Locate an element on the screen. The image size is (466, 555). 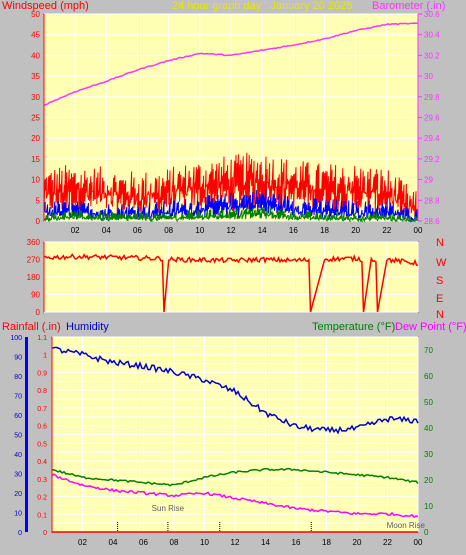
barometer-tick-label: 30.4 is located at coordinates (432, 35).